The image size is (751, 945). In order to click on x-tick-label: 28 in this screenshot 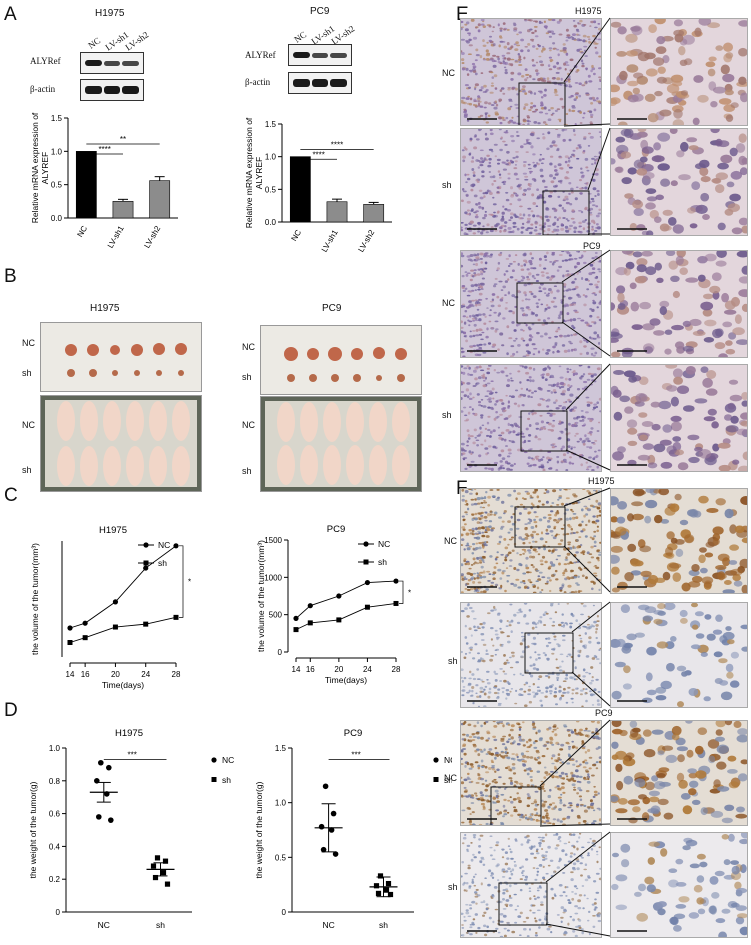, I will do `click(396, 669)`.